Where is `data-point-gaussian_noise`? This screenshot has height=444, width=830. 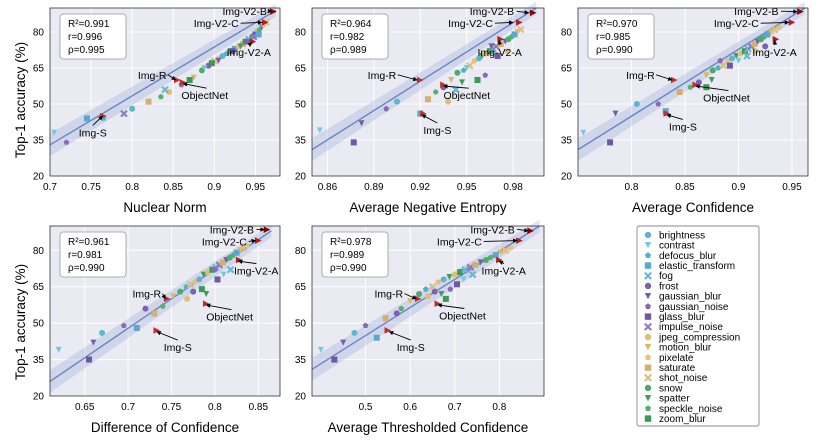 data-point-gaussian_noise is located at coordinates (720, 60).